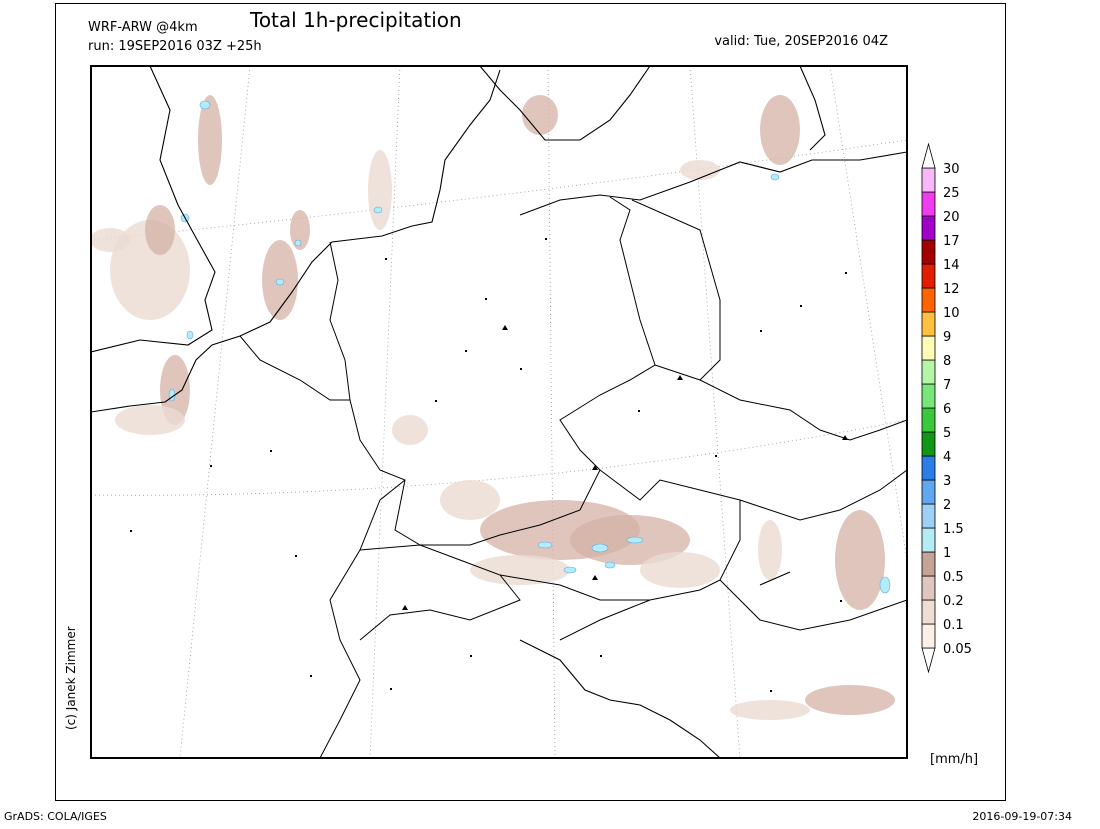 This screenshot has height=829, width=1100. I want to click on colorbar: 0.05 0.1 0.2 0.5 1 1.5 2 3 4 5 6 7 8 9 10 12 14 17 20 25 30, so click(946, 408).